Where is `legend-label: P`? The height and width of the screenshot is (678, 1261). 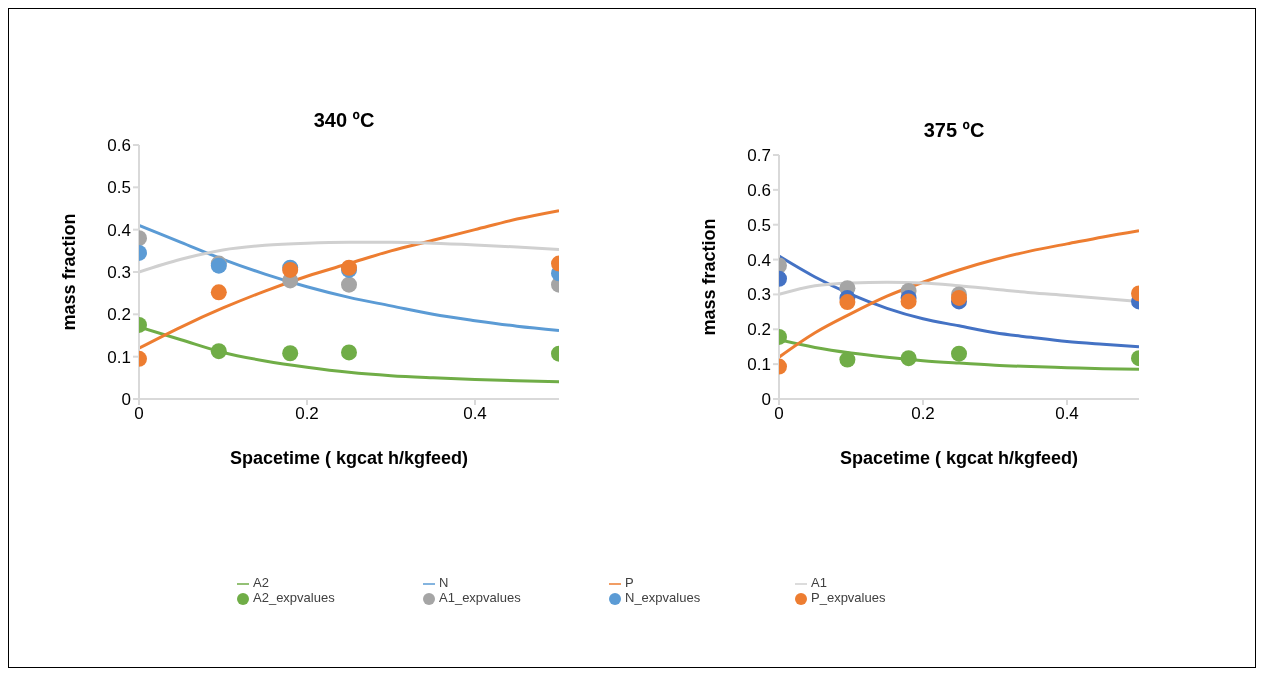
legend-label: P is located at coordinates (630, 582).